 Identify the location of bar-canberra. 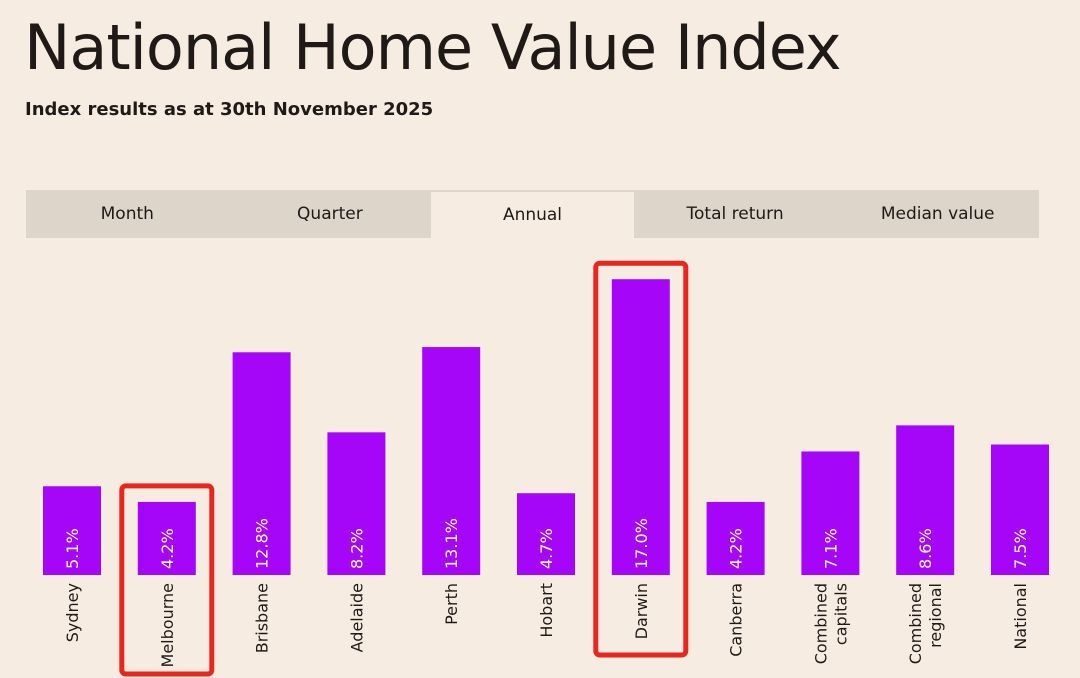
(735, 538).